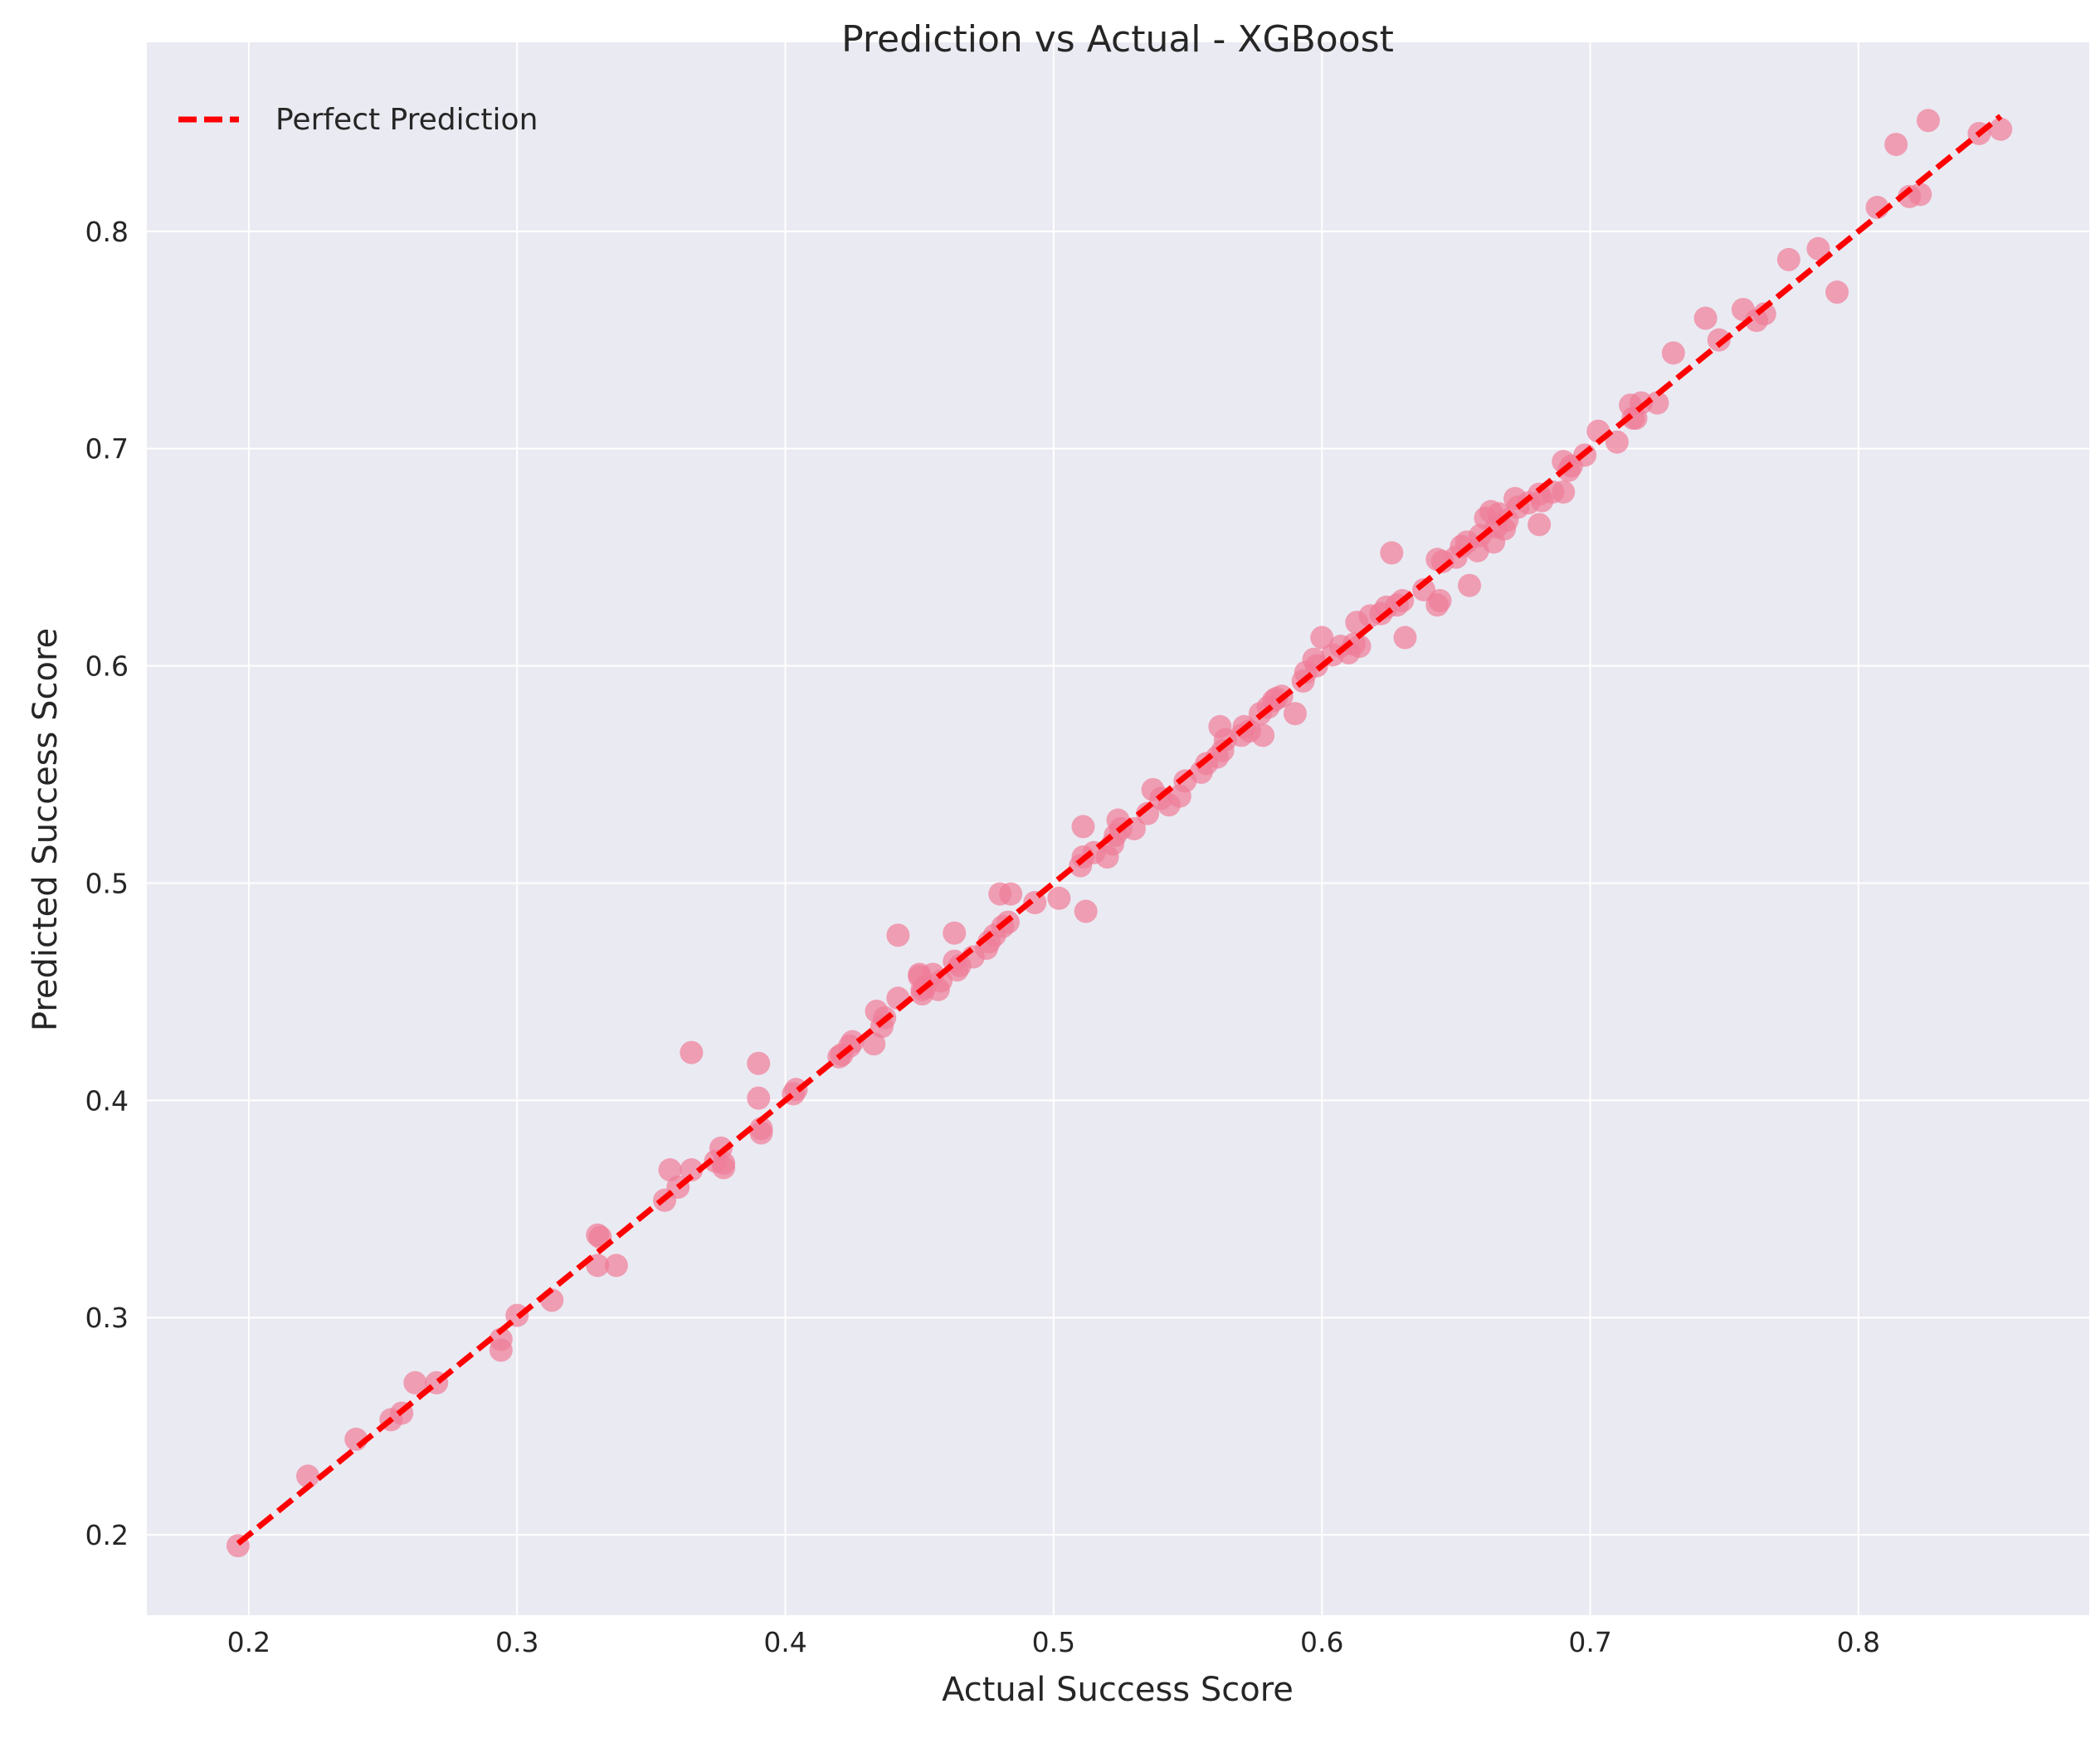 The width and height of the screenshot is (2100, 1738). I want to click on y-tick-label: 0.6, so click(107, 666).